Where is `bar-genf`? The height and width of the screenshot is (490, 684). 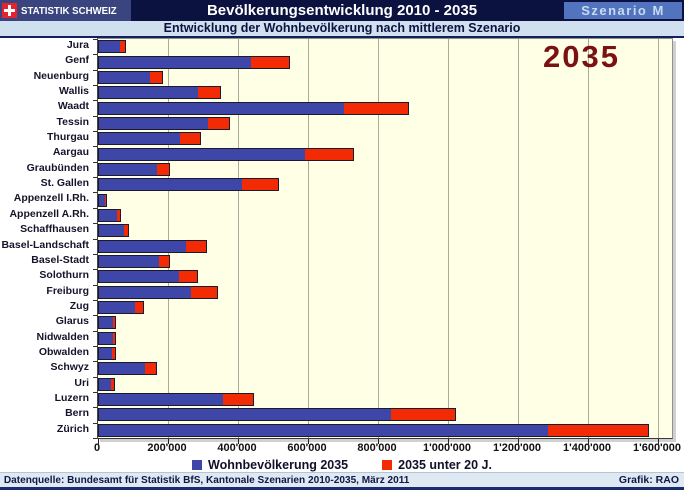
bar-genf is located at coordinates (194, 62).